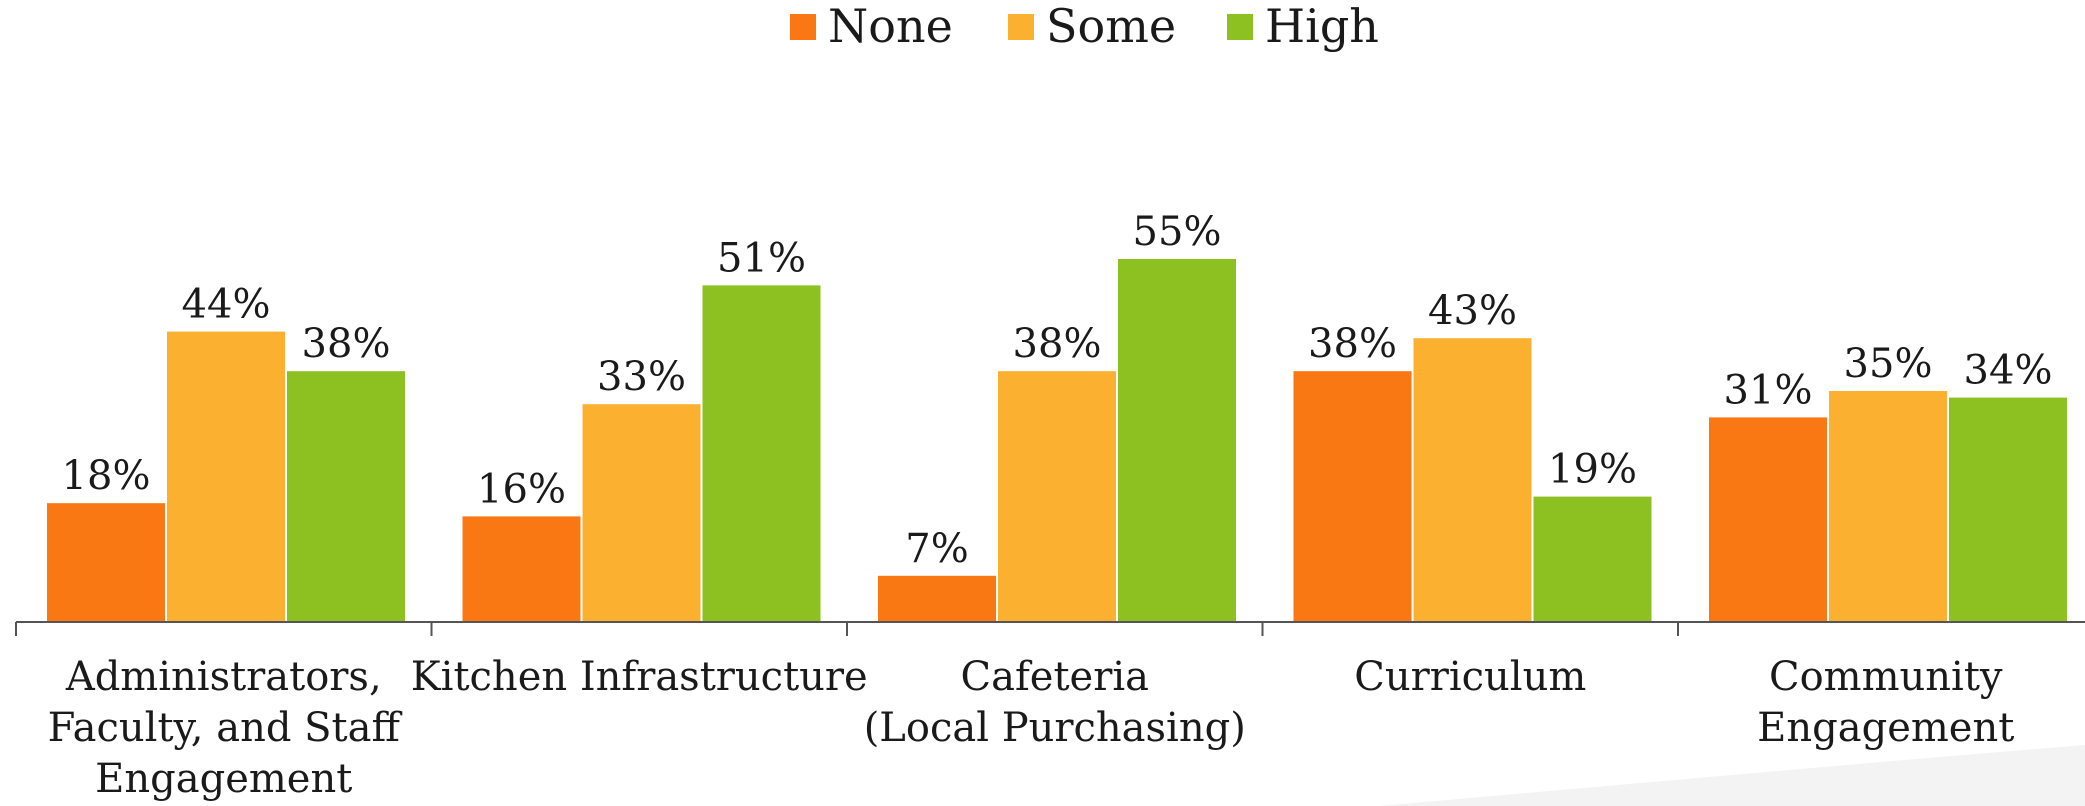 The image size is (2085, 806). Describe the element at coordinates (641, 377) in the screenshot. I see `value-label-some-1: 33%` at that location.